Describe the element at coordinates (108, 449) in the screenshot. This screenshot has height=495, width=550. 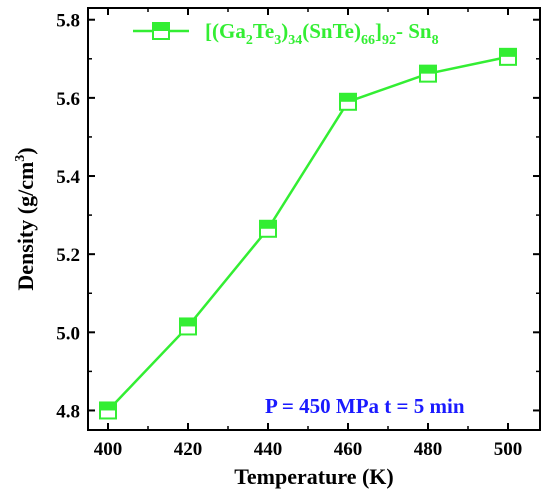
I see `x-tick-label: 400` at that location.